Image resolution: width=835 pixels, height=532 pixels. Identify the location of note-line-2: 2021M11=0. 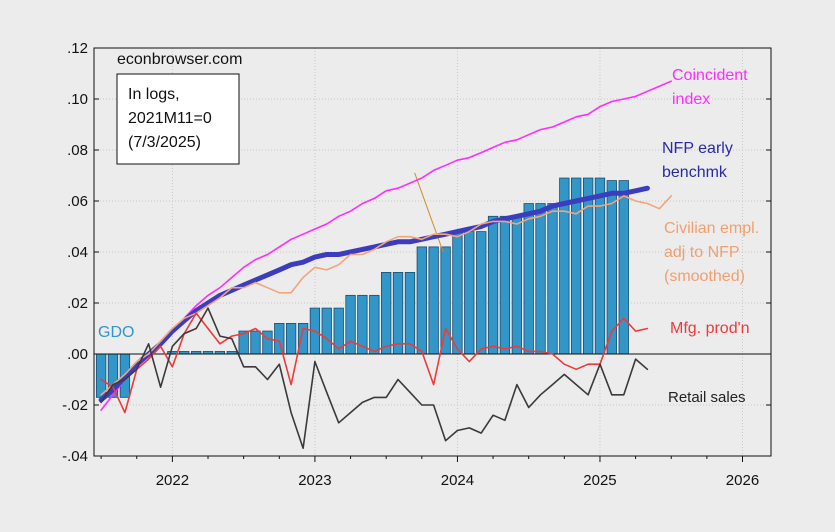
(170, 118).